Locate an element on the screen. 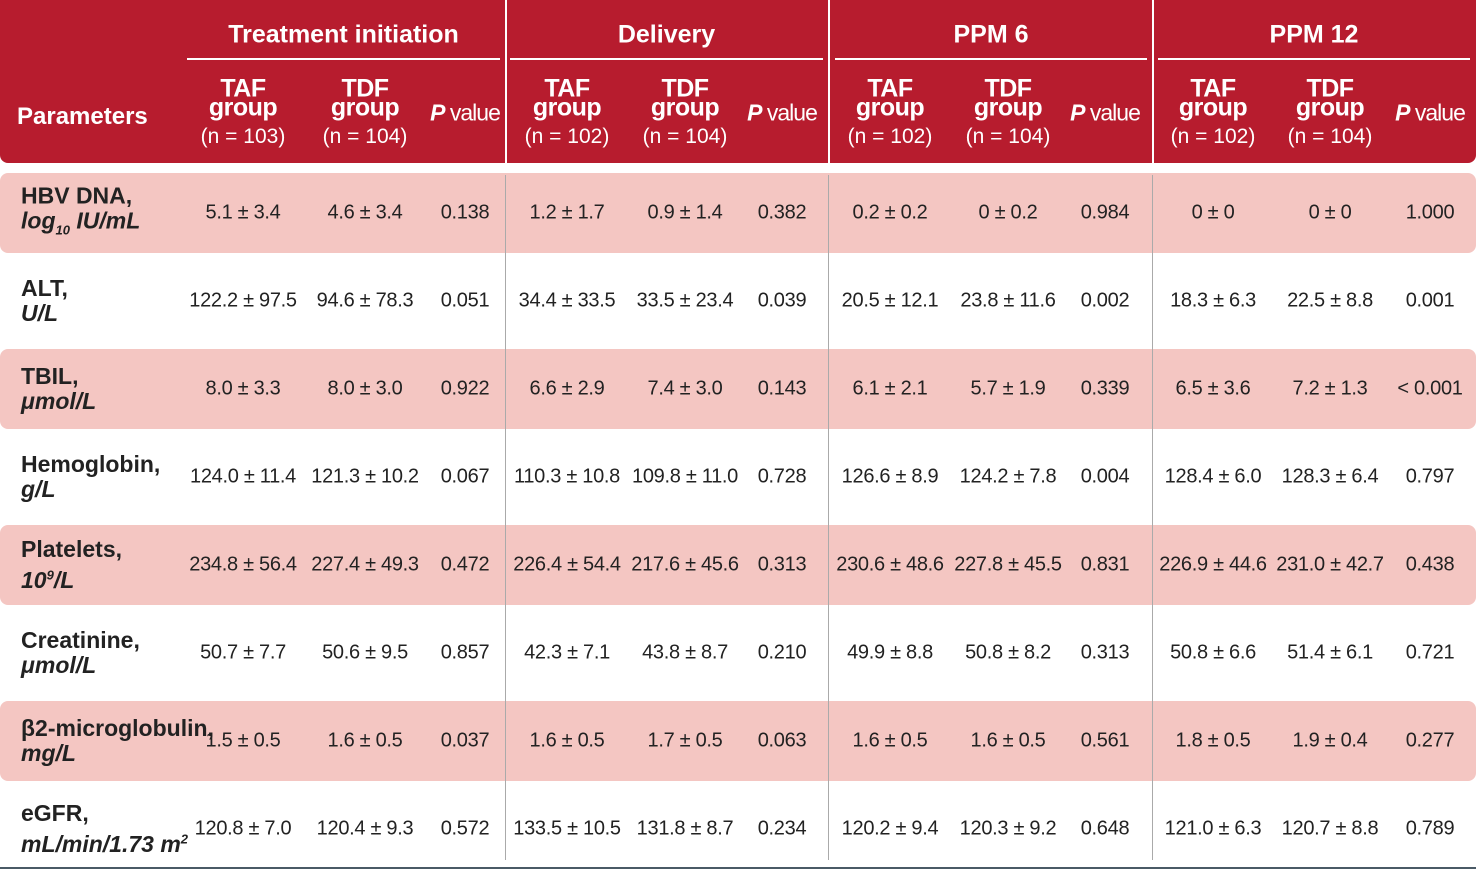 This screenshot has width=1476, height=871. group-title: Delivery is located at coordinates (666, 34).